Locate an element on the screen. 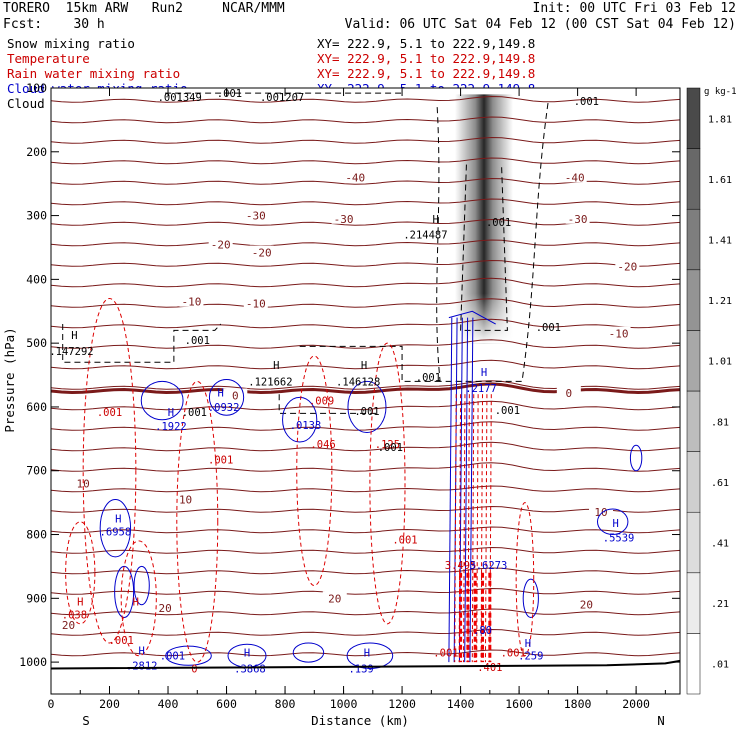  temperature-label-19: 20 is located at coordinates (586, 605).